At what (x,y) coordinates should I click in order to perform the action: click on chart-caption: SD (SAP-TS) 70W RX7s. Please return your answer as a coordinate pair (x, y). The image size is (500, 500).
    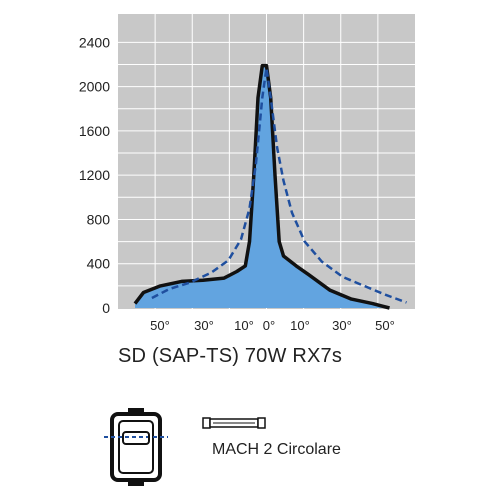
    Looking at the image, I should click on (230, 356).